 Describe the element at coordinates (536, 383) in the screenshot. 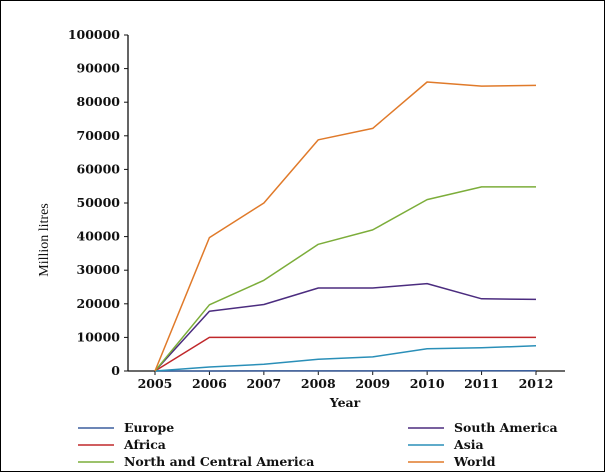

I see `x-tick-label: 2012` at that location.